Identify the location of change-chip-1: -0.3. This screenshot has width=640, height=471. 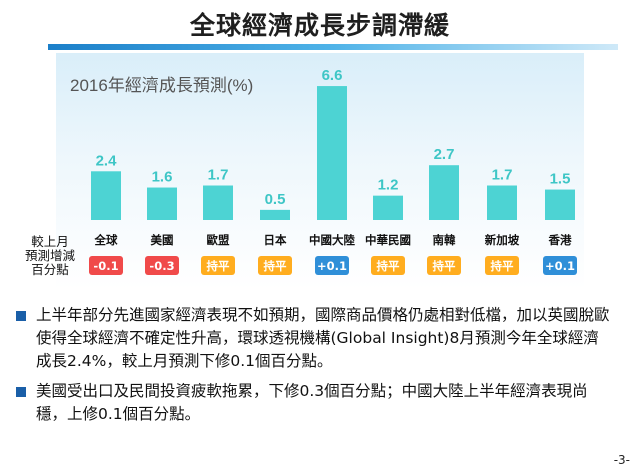
(162, 265).